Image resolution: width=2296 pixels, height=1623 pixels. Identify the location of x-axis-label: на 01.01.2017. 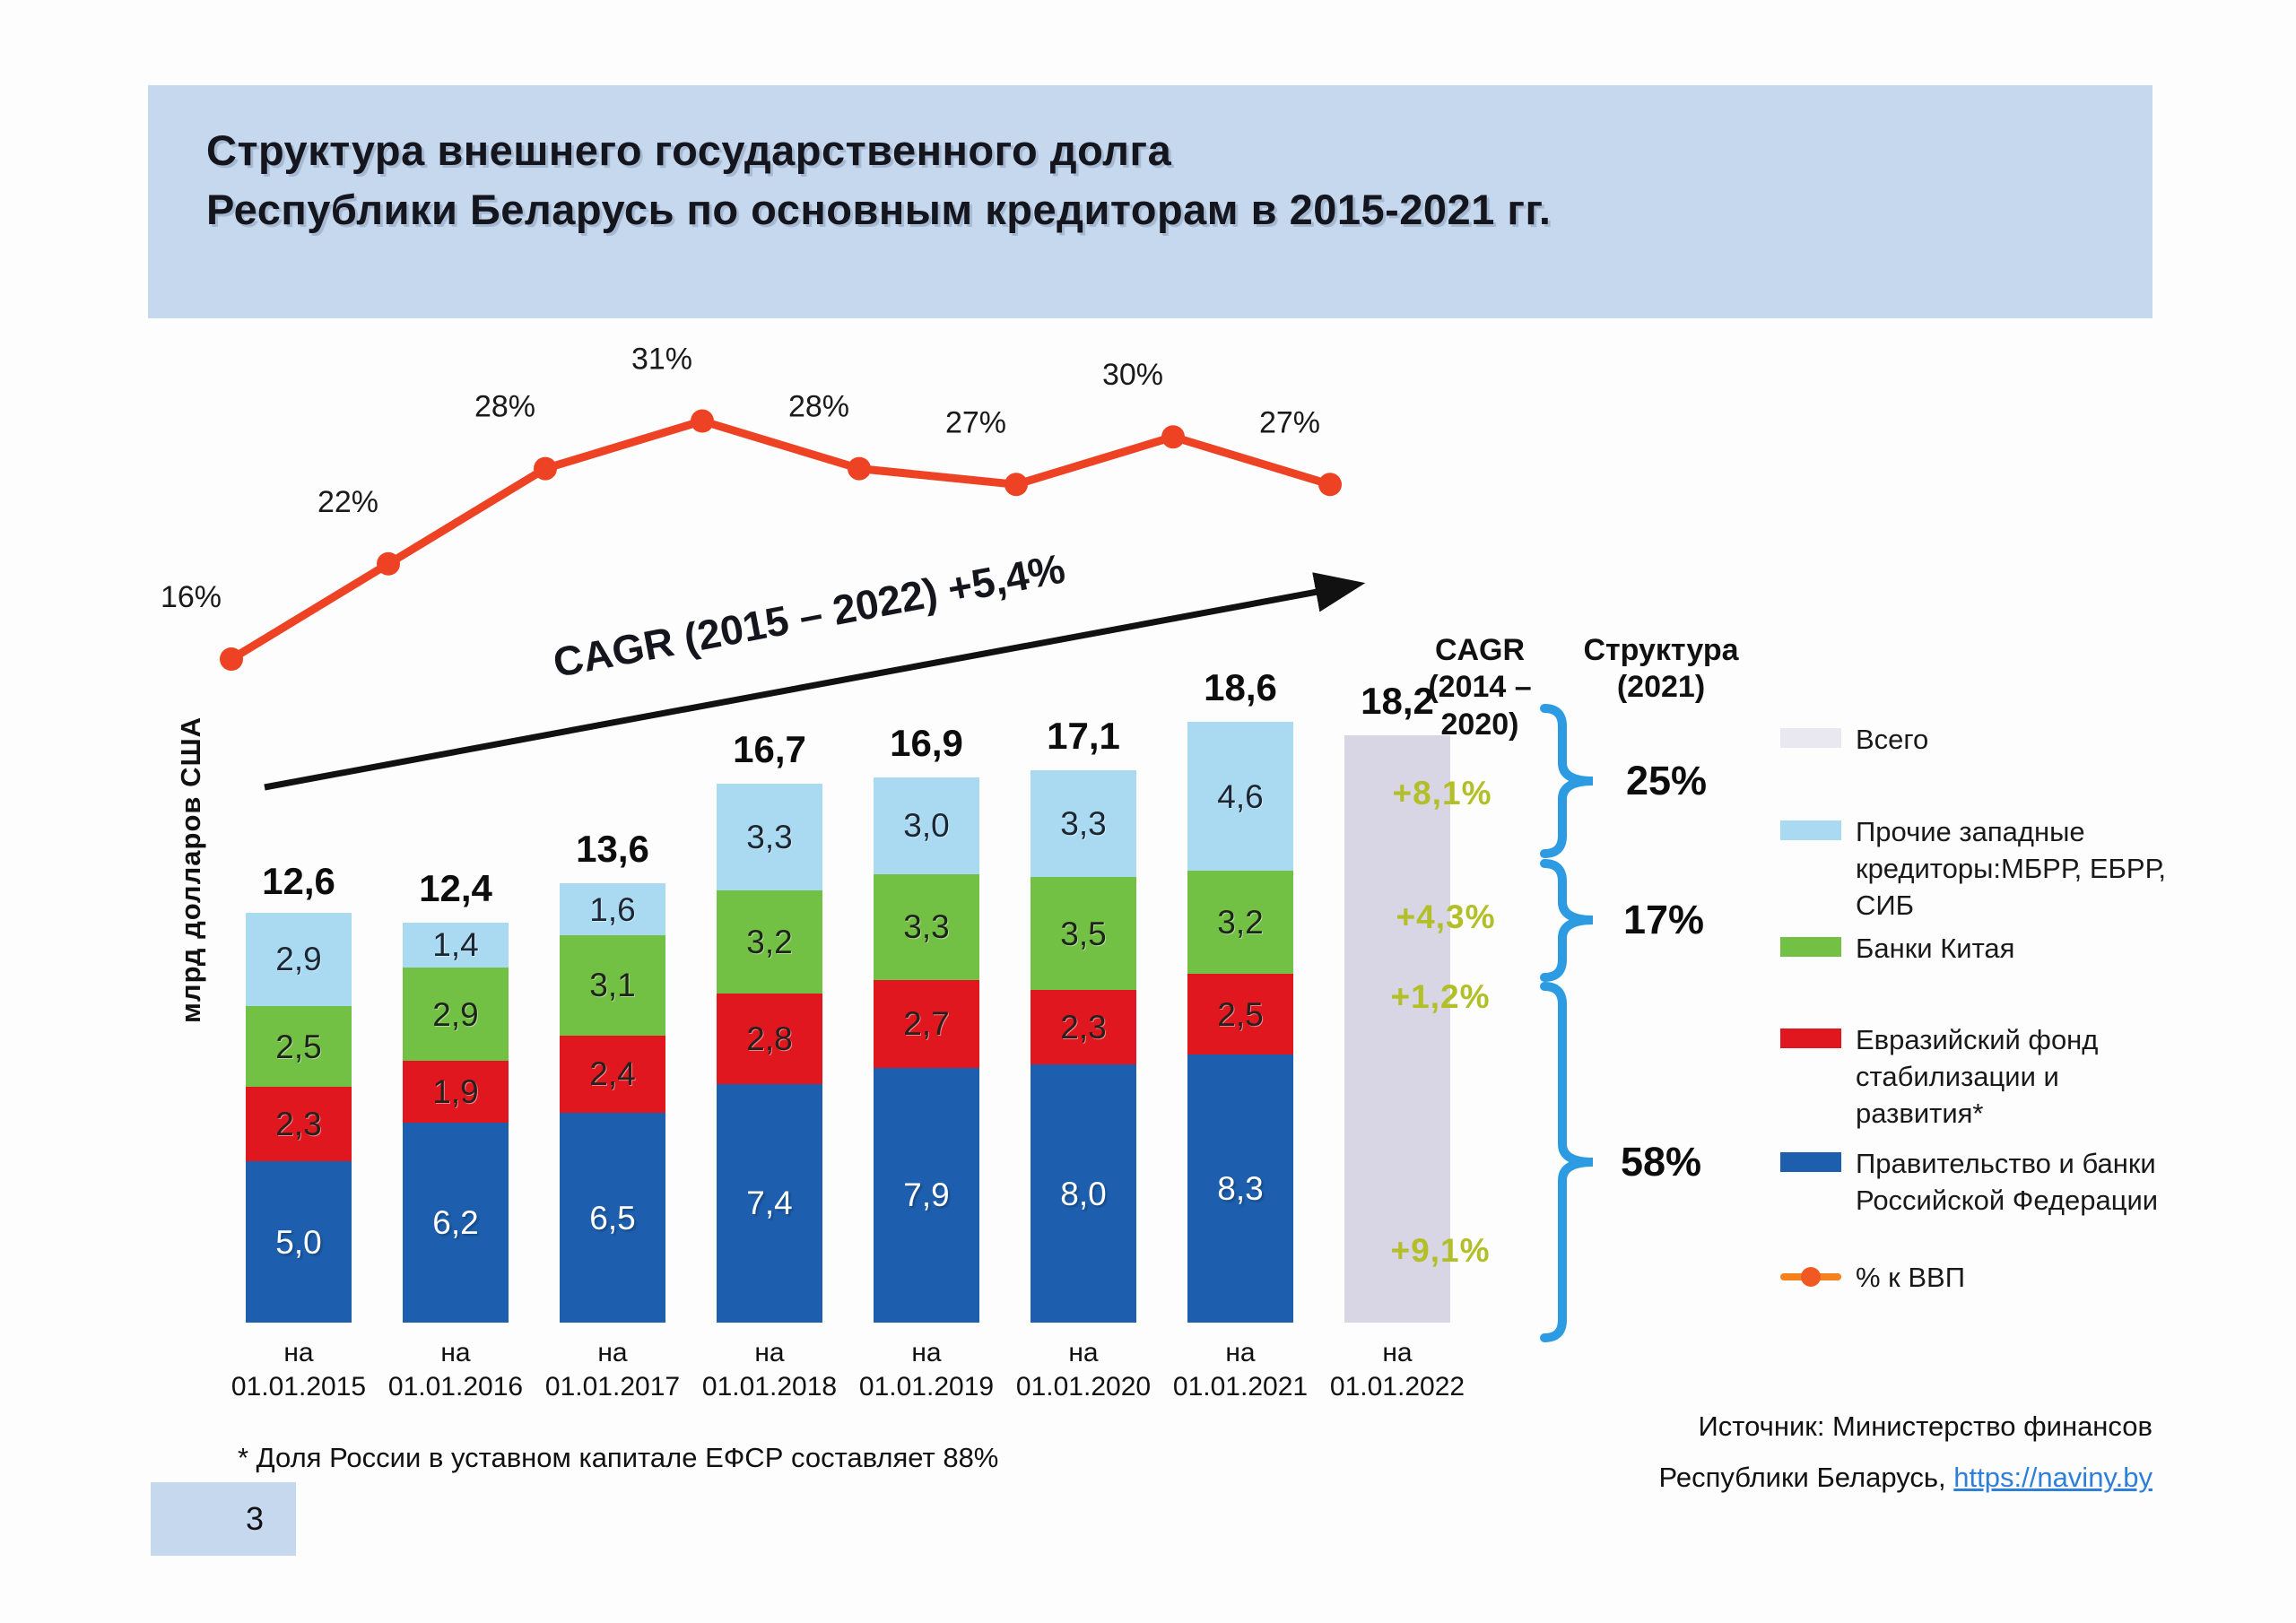
(612, 1370).